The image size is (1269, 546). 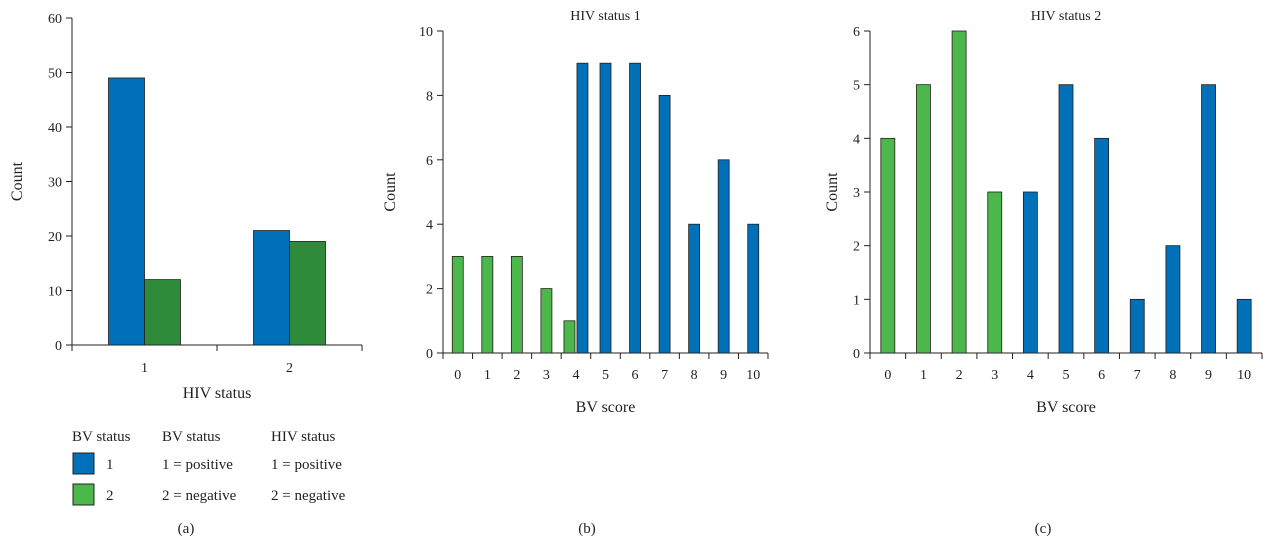 I want to click on x-axis-label: HIV status, so click(x=217, y=393).